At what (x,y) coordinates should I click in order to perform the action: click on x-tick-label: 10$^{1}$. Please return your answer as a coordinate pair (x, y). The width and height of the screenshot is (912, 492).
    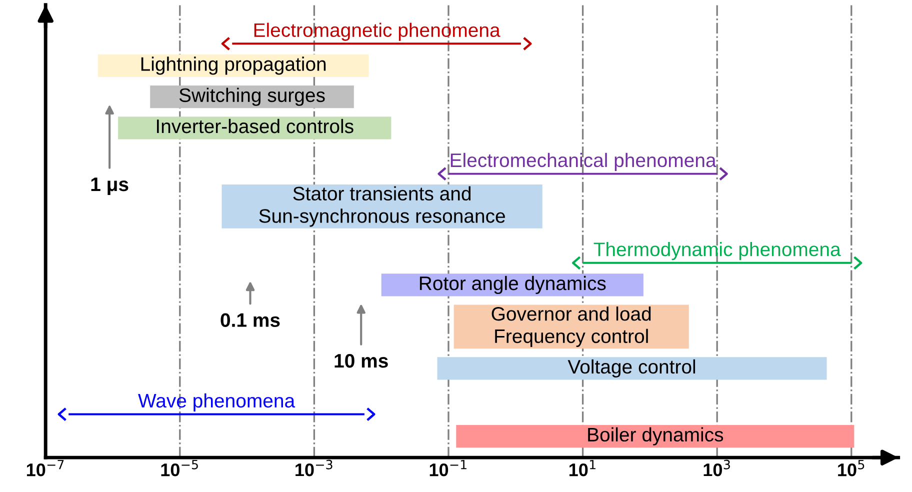
    Looking at the image, I should click on (582, 468).